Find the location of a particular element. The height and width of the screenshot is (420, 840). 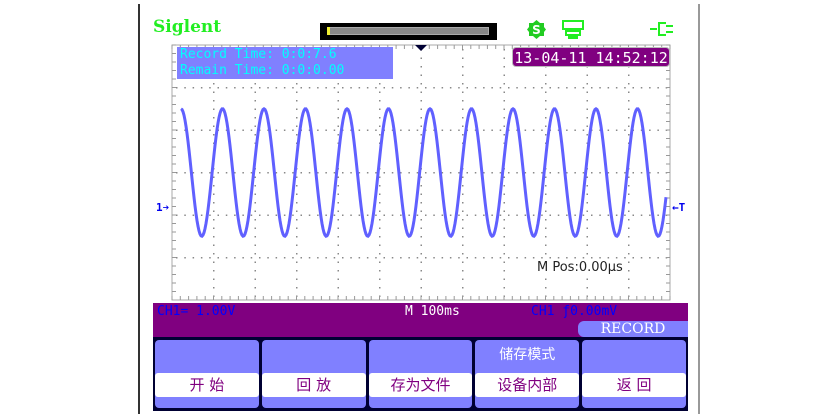

status-bar: CH1= 1.00V M 100ms CH1 ƒ0.00mV RECORD is located at coordinates (420, 320).